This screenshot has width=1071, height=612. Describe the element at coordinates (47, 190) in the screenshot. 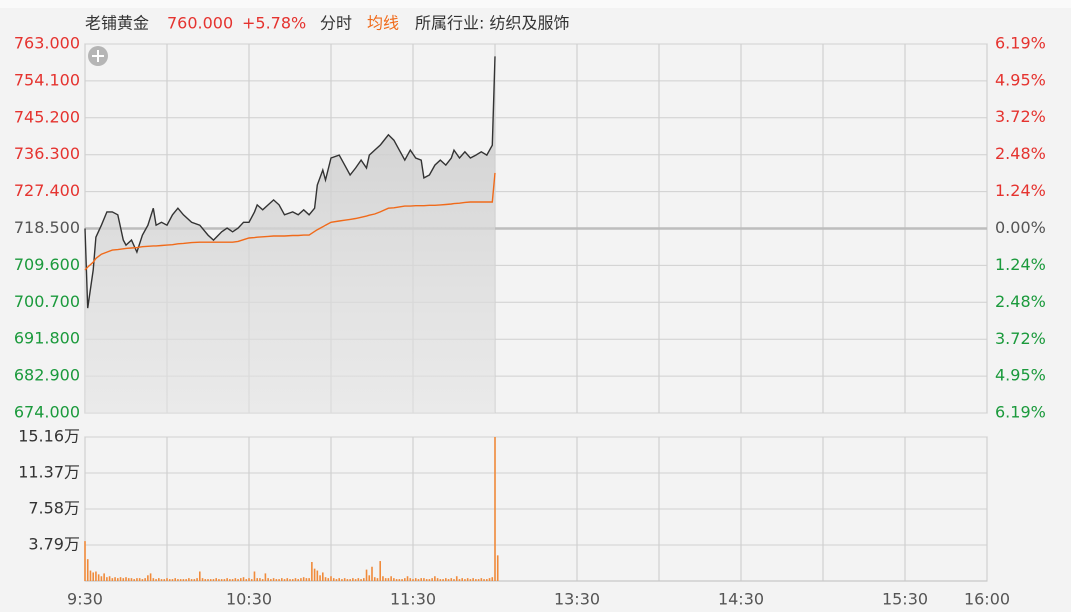

I see `y-tick-label: 727.400` at that location.